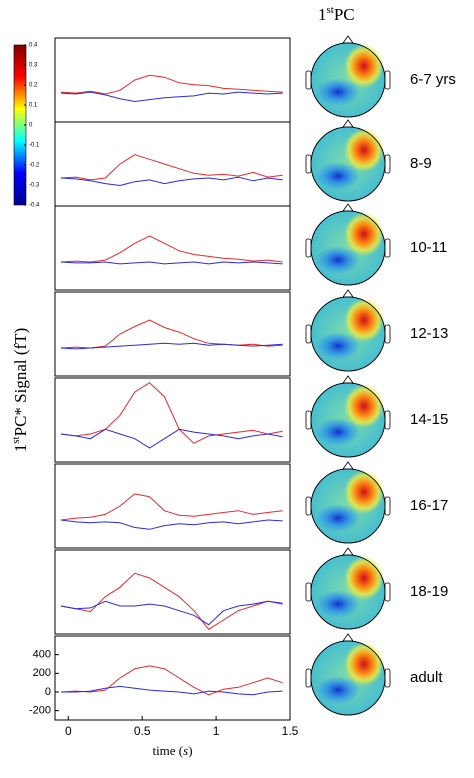 Image resolution: width=474 pixels, height=778 pixels. Describe the element at coordinates (336, 14) in the screenshot. I see `figure-title: 1stPC` at that location.